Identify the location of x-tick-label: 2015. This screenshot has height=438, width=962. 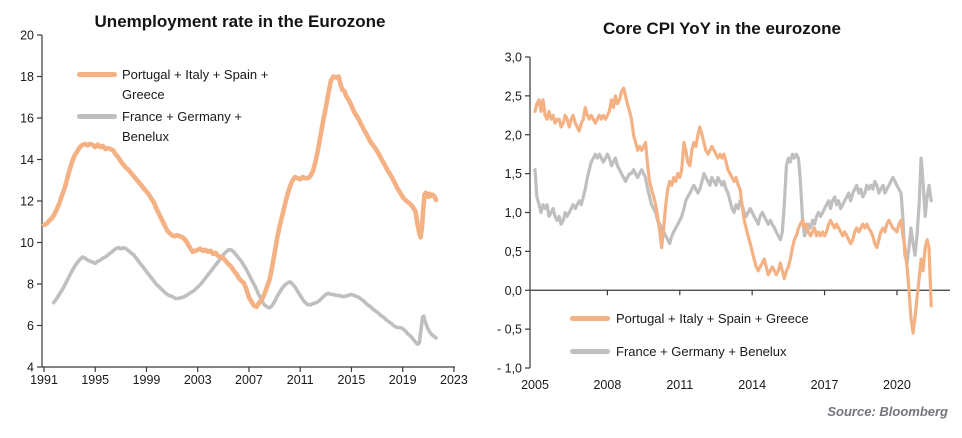
(352, 380).